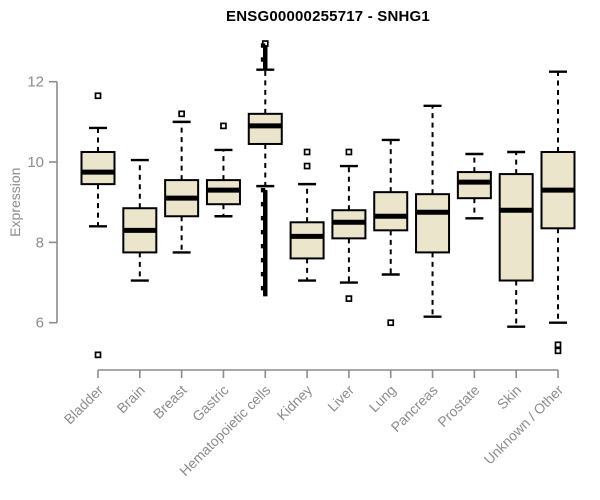 This screenshot has height=500, width=600. Describe the element at coordinates (131, 399) in the screenshot. I see `x-category-label: Brain` at that location.